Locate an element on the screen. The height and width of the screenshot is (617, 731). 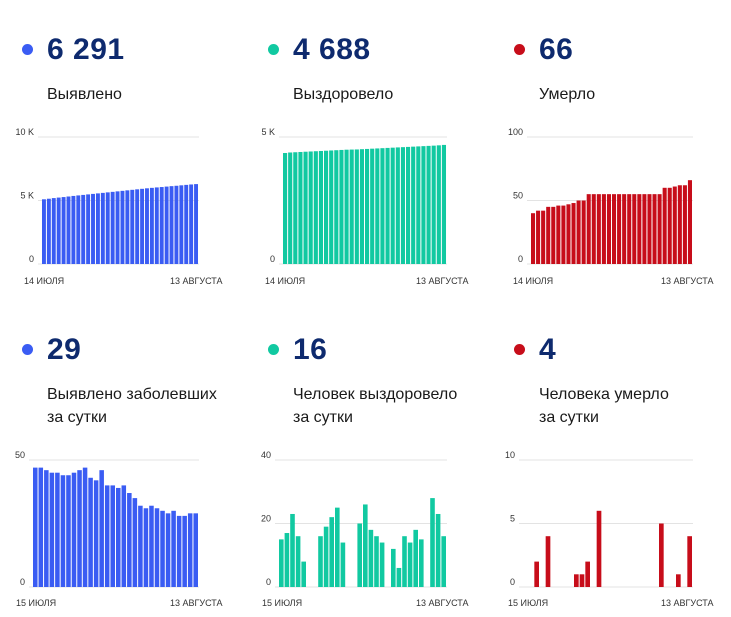
died-label: Умерло is located at coordinates (567, 94).